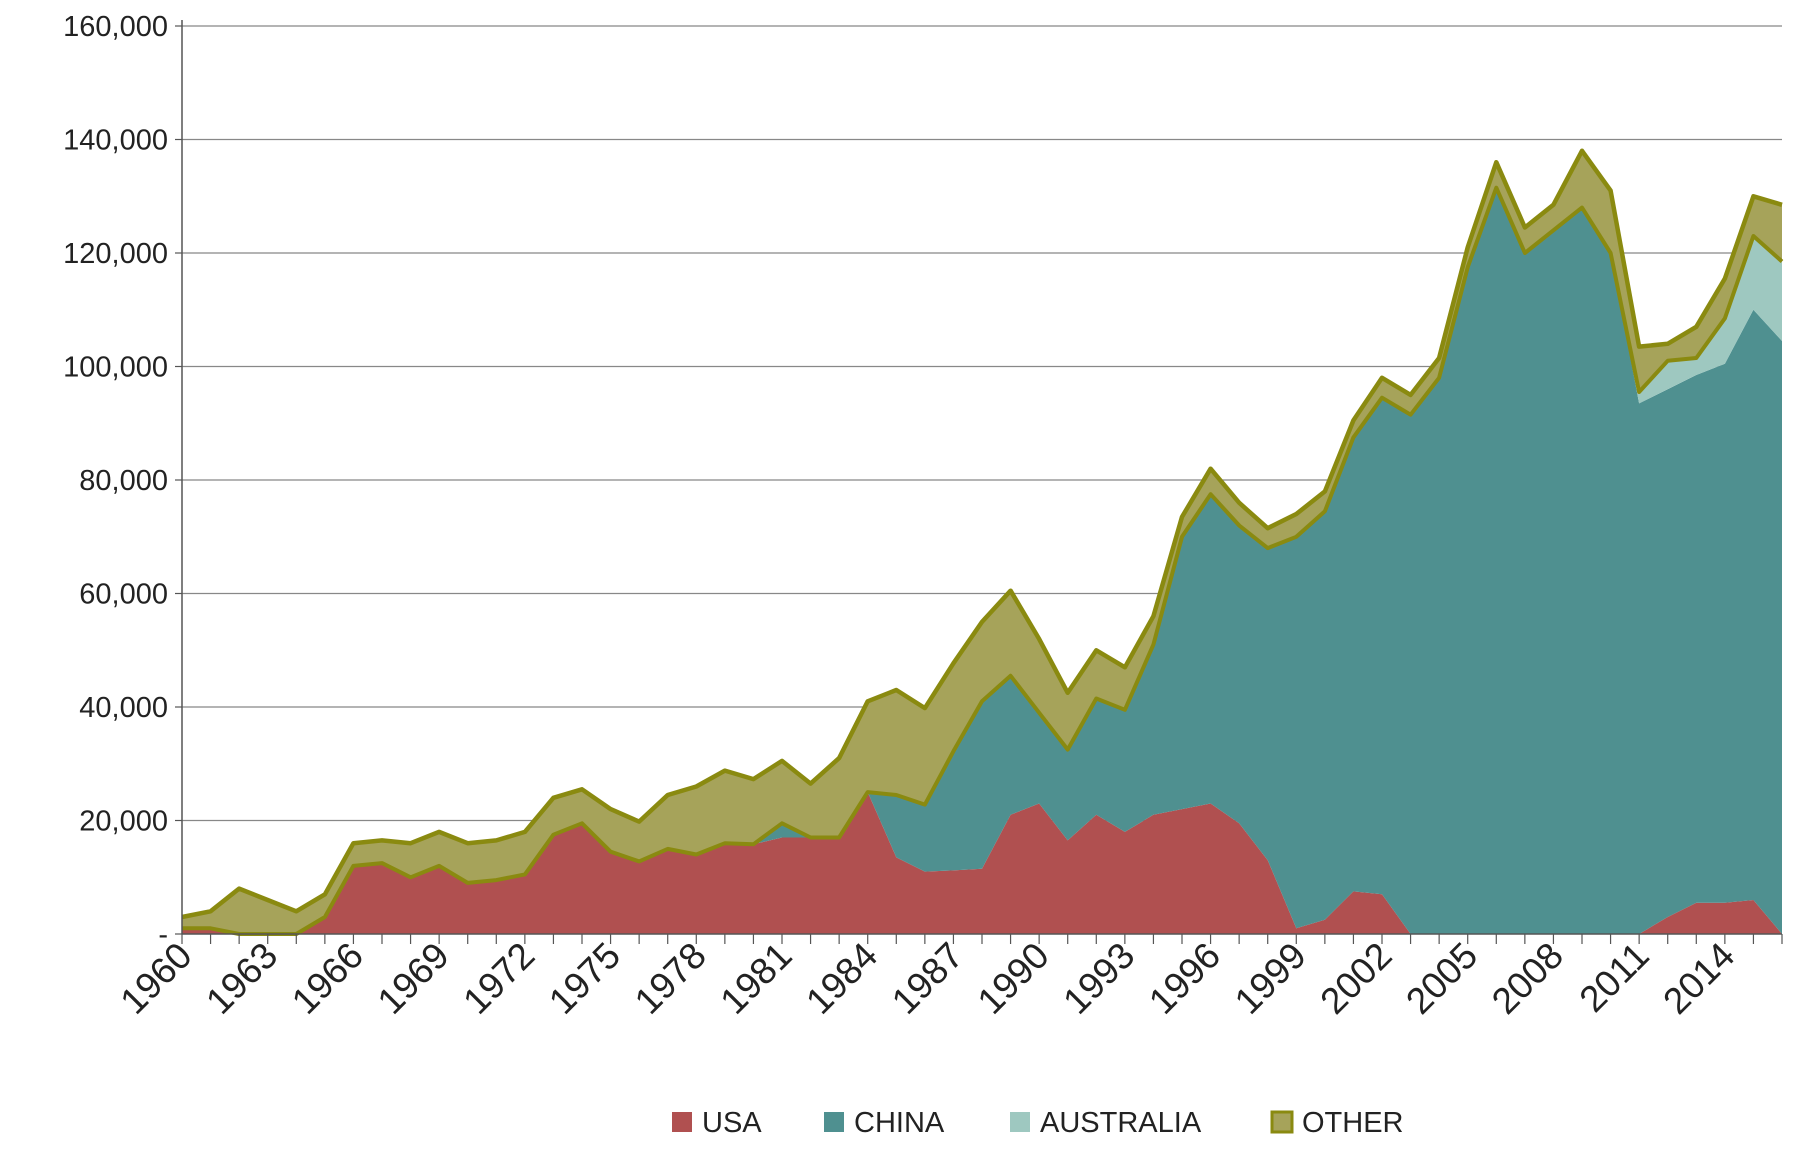  Describe the element at coordinates (755, 978) in the screenshot. I see `x-tick-label: 1981` at that location.